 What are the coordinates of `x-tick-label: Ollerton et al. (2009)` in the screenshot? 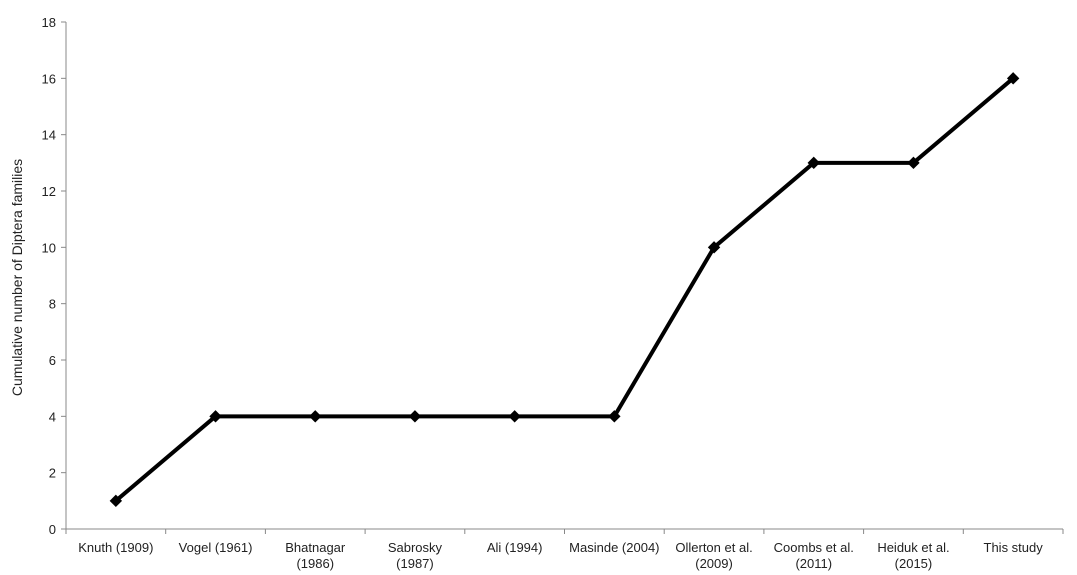 It's located at (713, 555).